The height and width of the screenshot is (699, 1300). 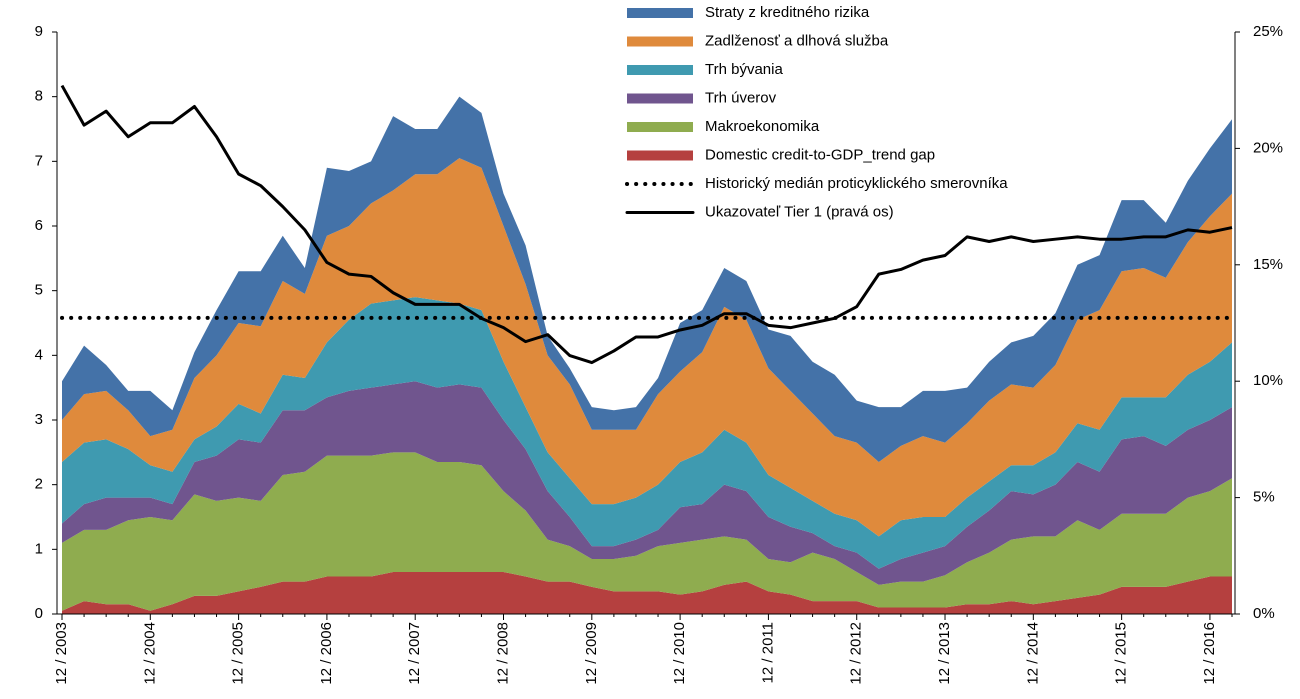 I want to click on y2-tick-label: 15%, so click(x=1268, y=264).